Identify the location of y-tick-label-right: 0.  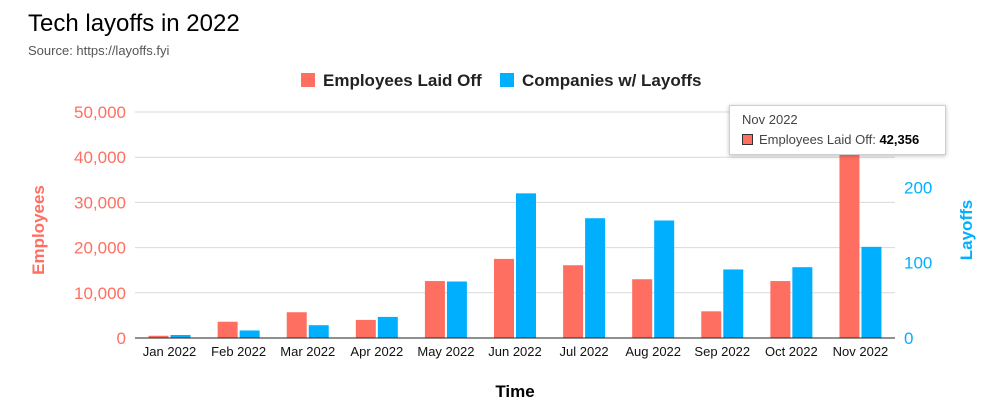
(908, 338).